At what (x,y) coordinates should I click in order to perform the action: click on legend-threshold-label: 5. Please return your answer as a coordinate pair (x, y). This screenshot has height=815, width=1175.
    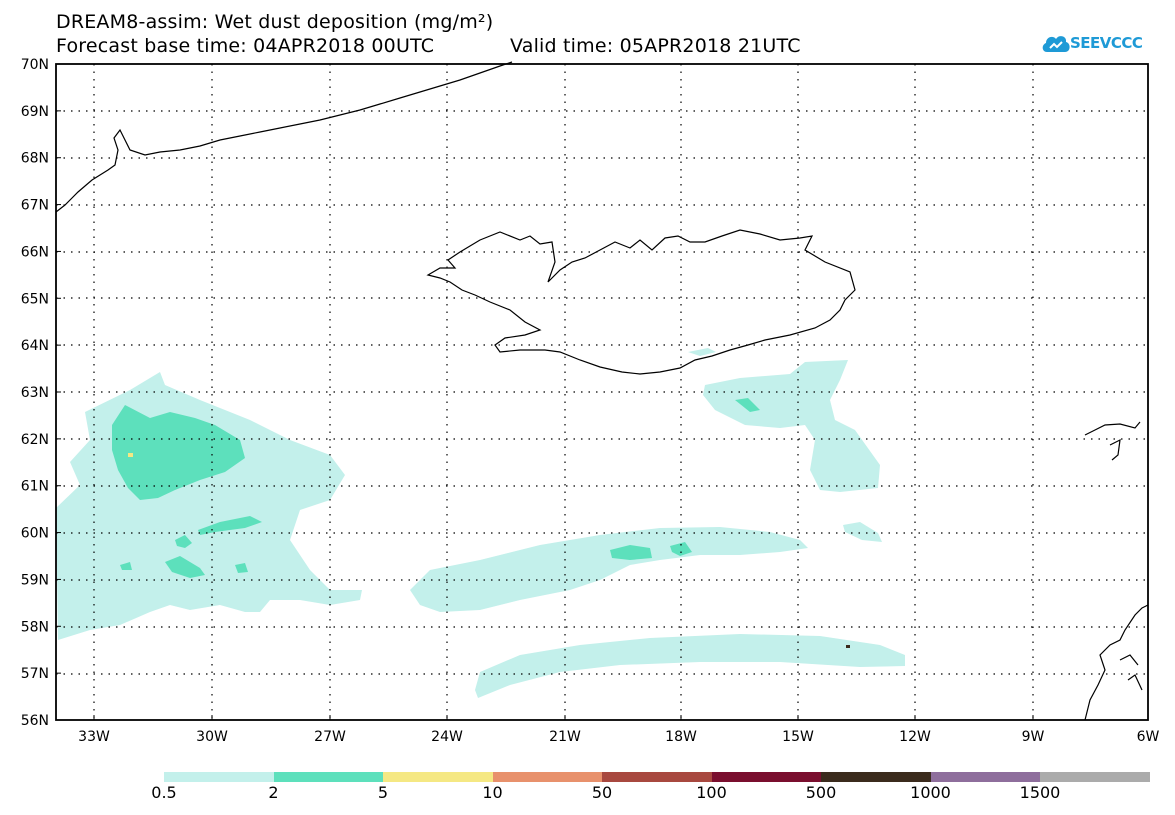
    Looking at the image, I should click on (383, 792).